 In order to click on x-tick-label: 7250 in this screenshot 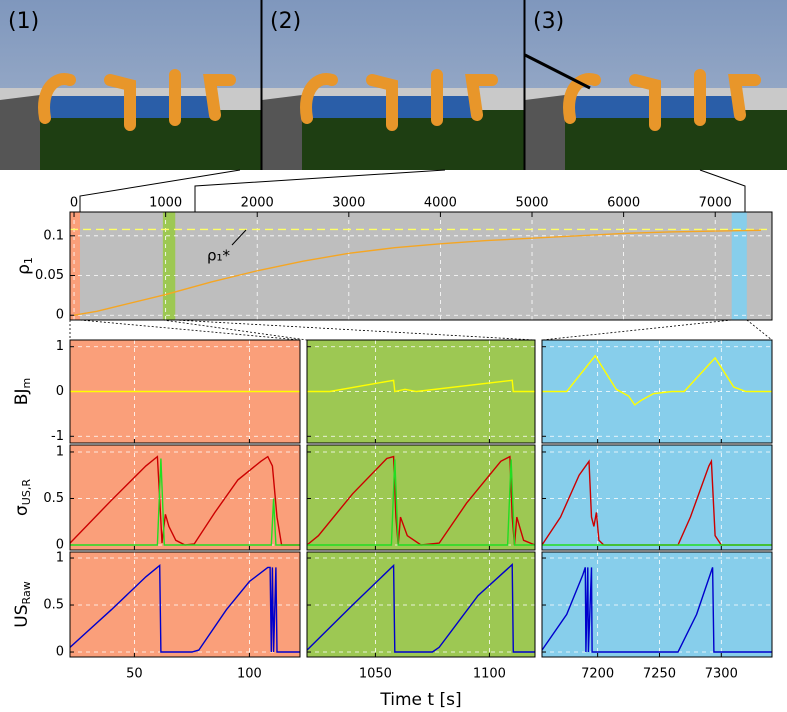, I will do `click(659, 674)`.